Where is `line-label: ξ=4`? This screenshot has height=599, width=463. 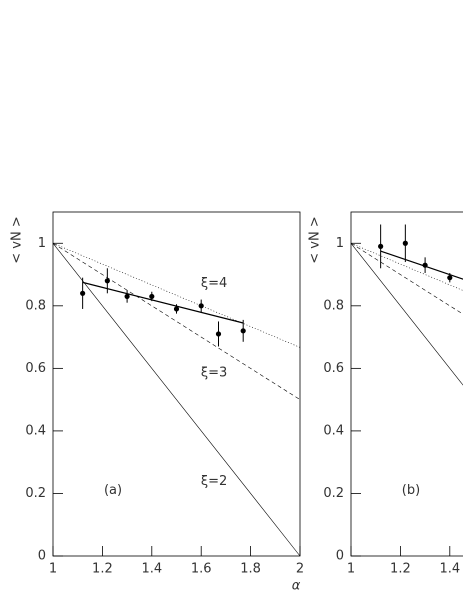
line-label: ξ=4 is located at coordinates (214, 283).